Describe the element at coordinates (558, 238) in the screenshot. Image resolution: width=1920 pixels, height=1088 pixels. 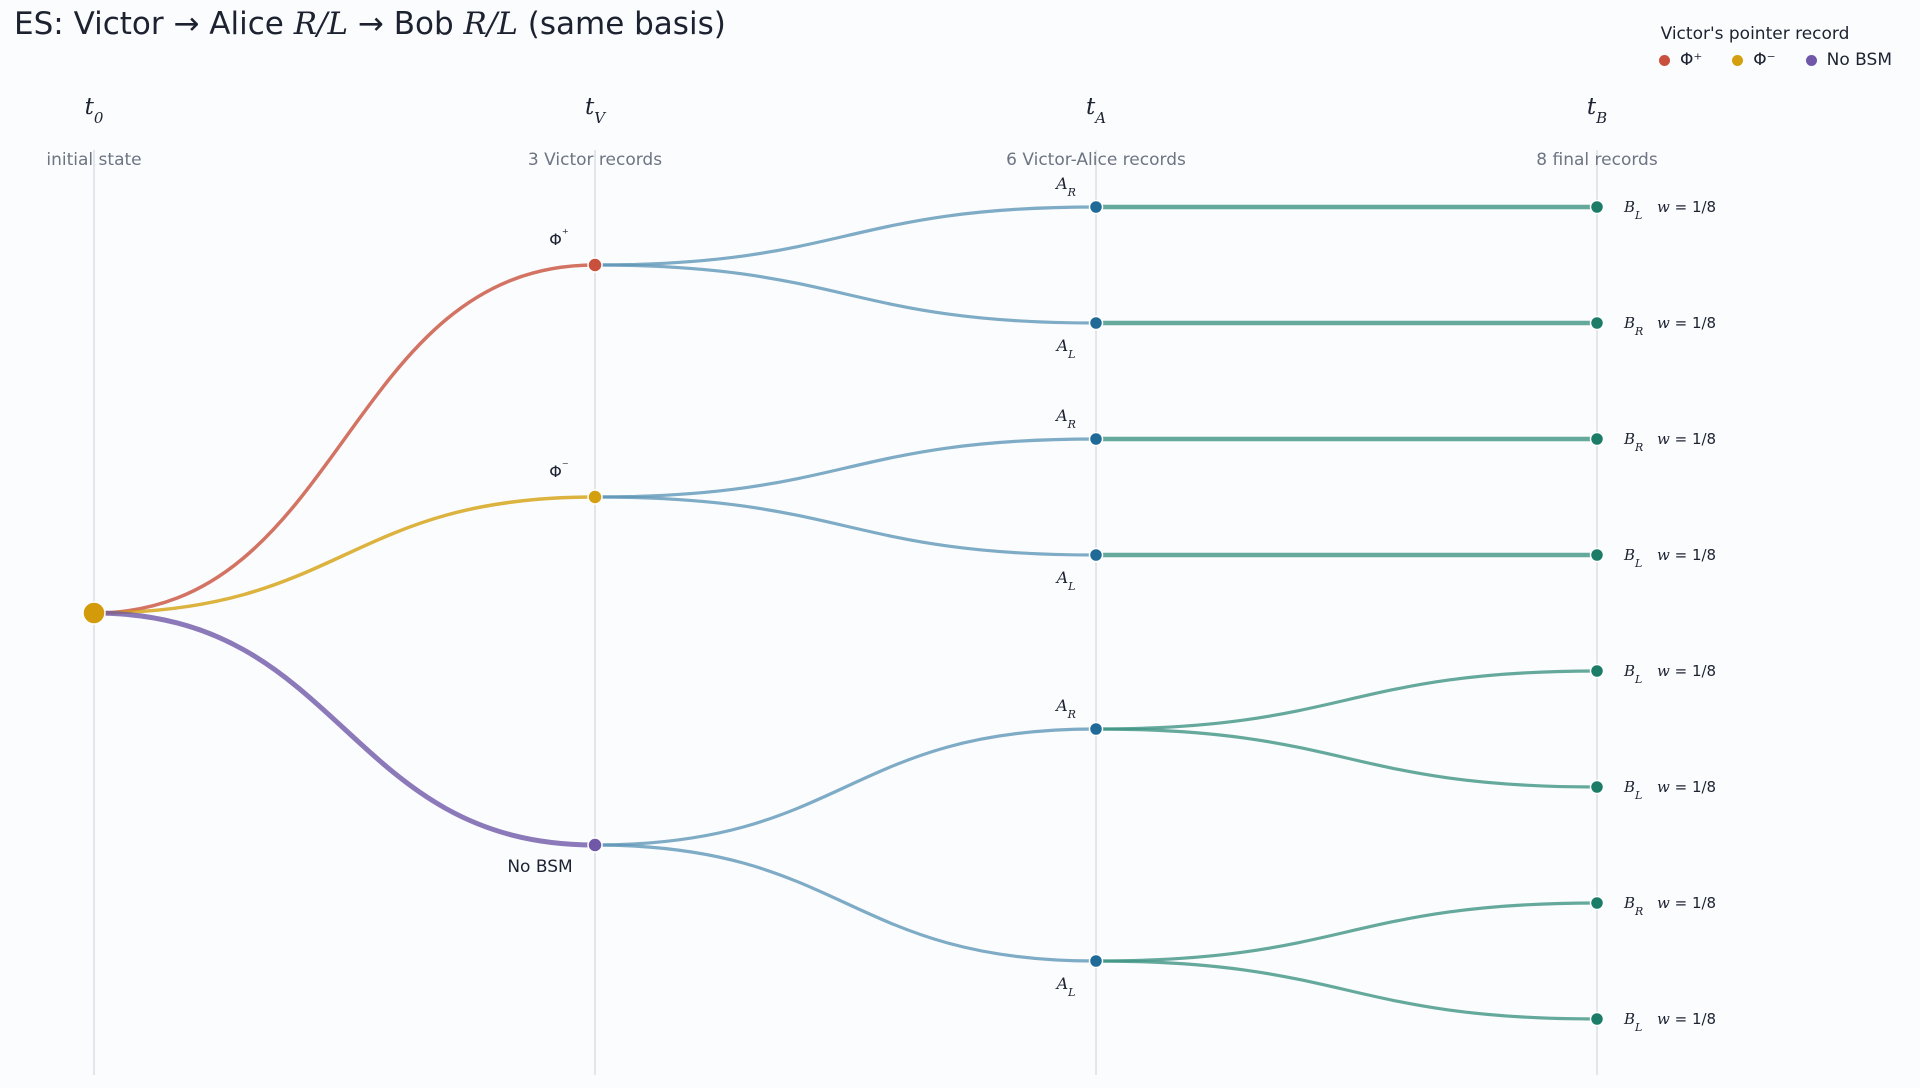
I see `victor-node-label: Φ⁺` at that location.